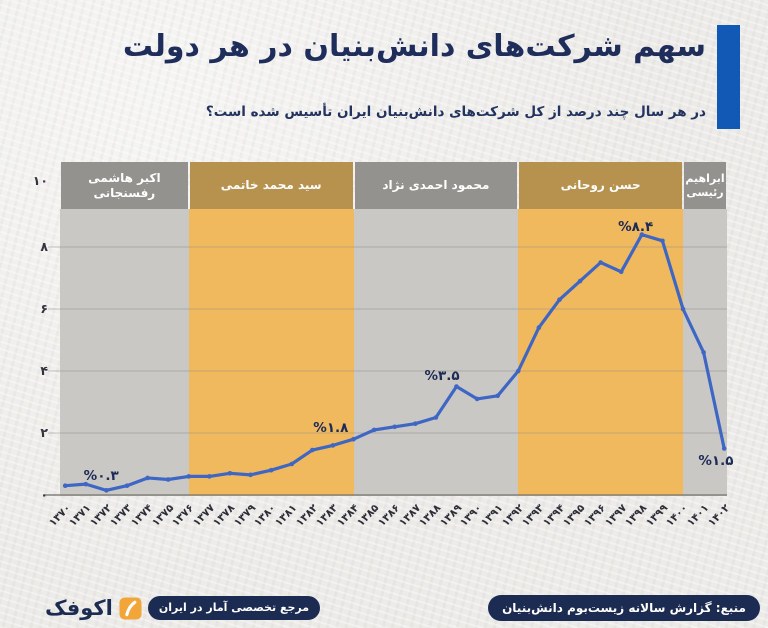  I want to click on x-tick-text: ۱۳۸۳, so click(327, 515).